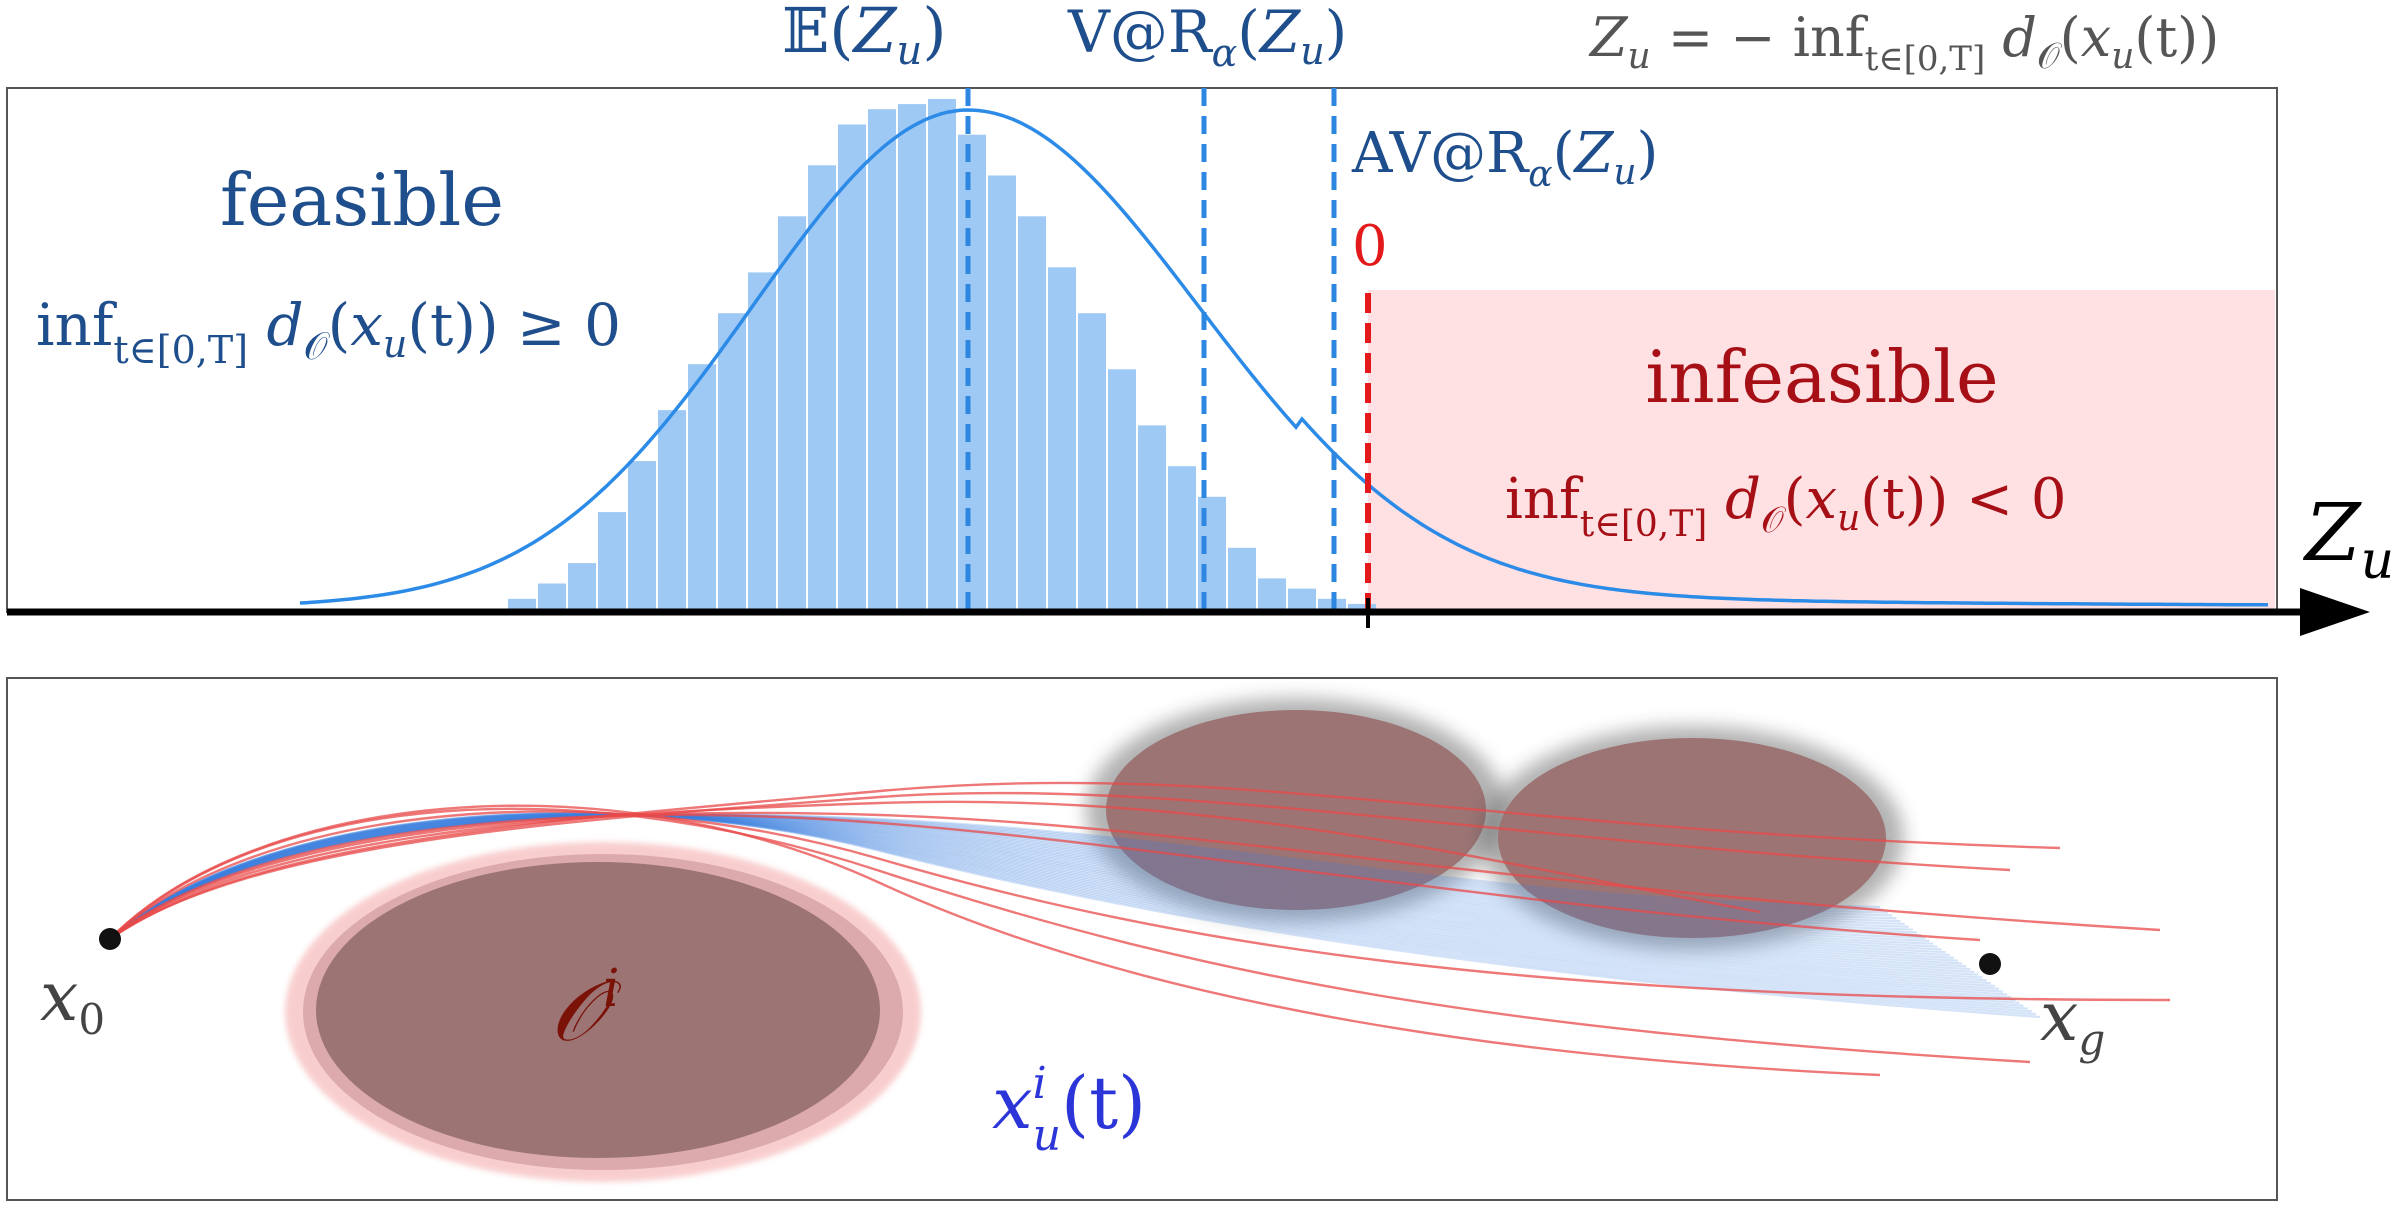 The image size is (2400, 1213). Describe the element at coordinates (603, 1012) in the screenshot. I see `obstacle-main` at that location.